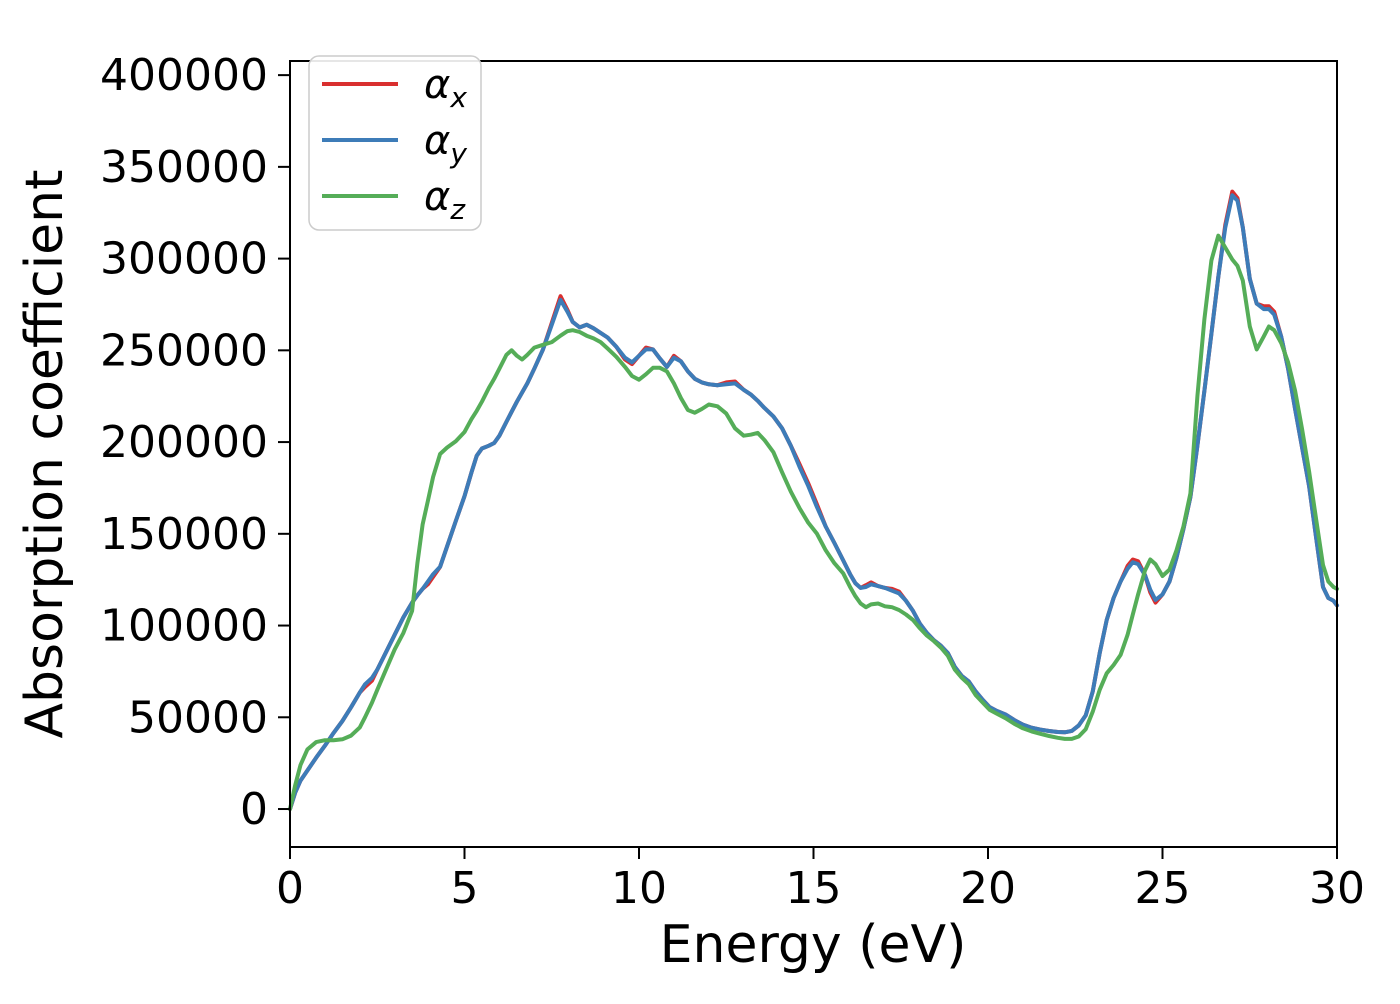 This screenshot has height=1004, width=1400. What do you see at coordinates (184, 442) in the screenshot?
I see `y-tick-label: 200000` at bounding box center [184, 442].